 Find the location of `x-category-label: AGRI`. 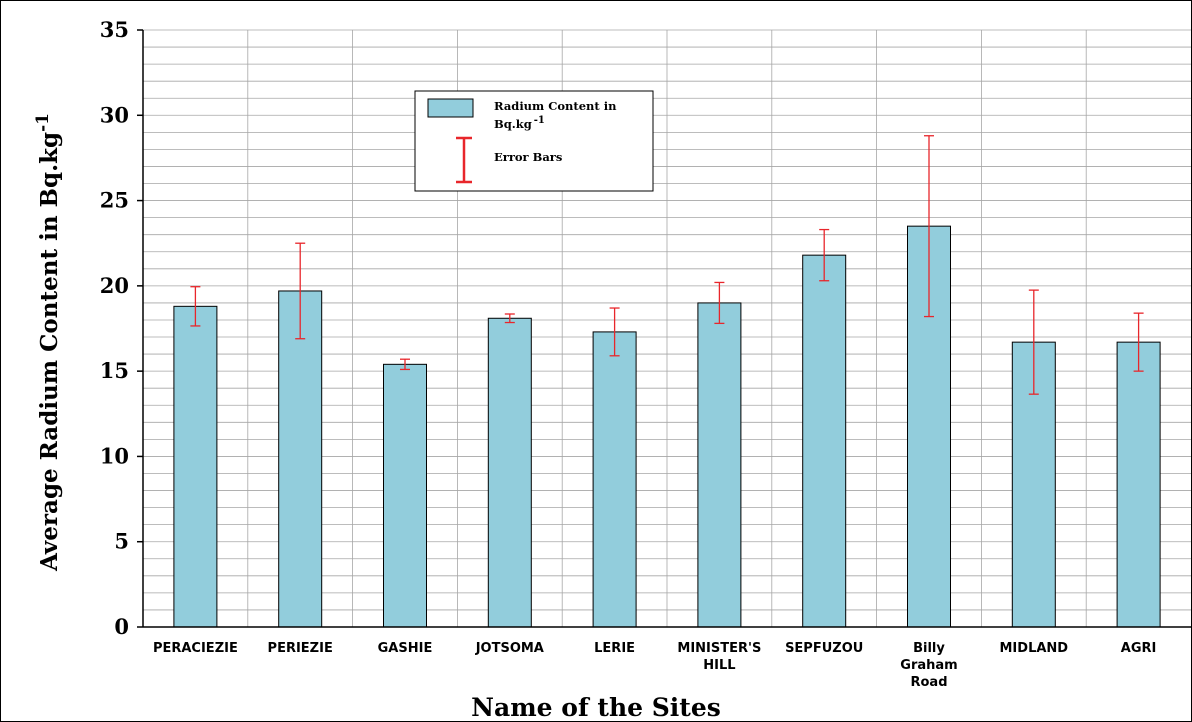

x-category-label: AGRI is located at coordinates (1139, 648).